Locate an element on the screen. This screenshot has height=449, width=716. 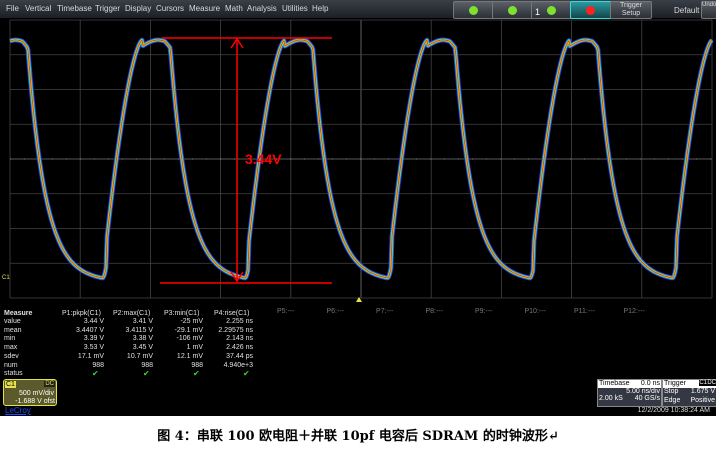
auto-trigger-button is located at coordinates (474, 10).